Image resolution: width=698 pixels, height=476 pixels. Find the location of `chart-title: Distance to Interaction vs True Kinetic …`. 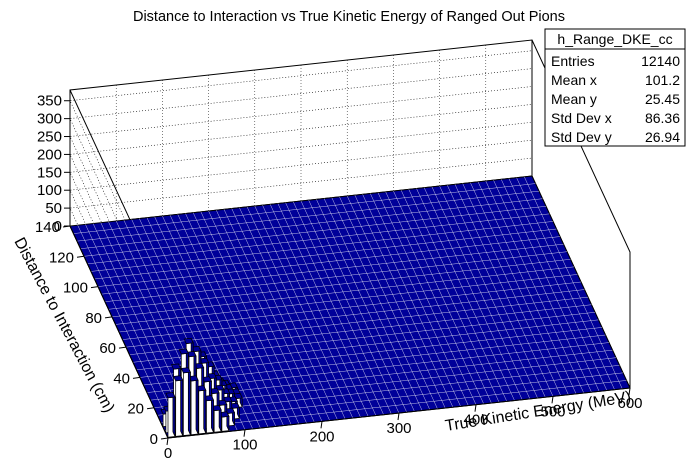

chart-title: Distance to Interaction vs True Kinetic … is located at coordinates (349, 17).